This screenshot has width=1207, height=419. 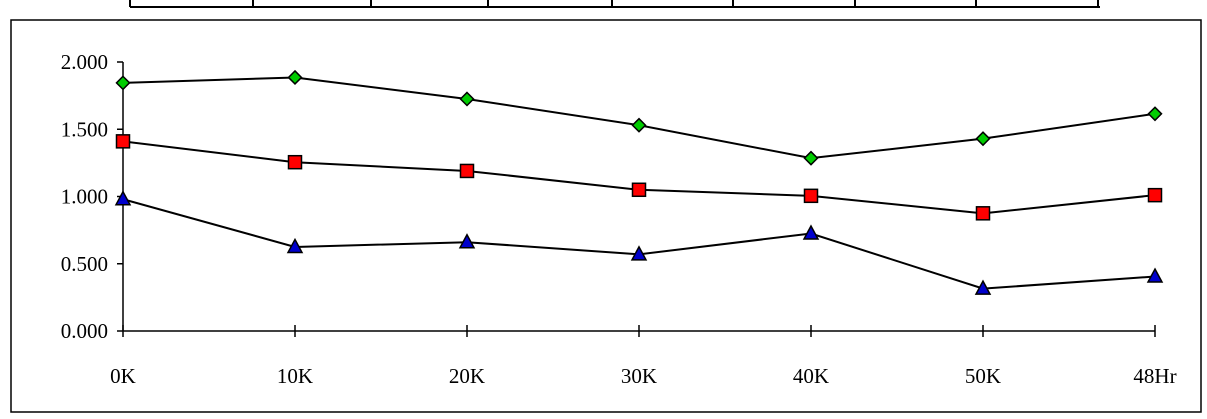 I want to click on y-tick-label: 2.000, so click(x=84, y=62).